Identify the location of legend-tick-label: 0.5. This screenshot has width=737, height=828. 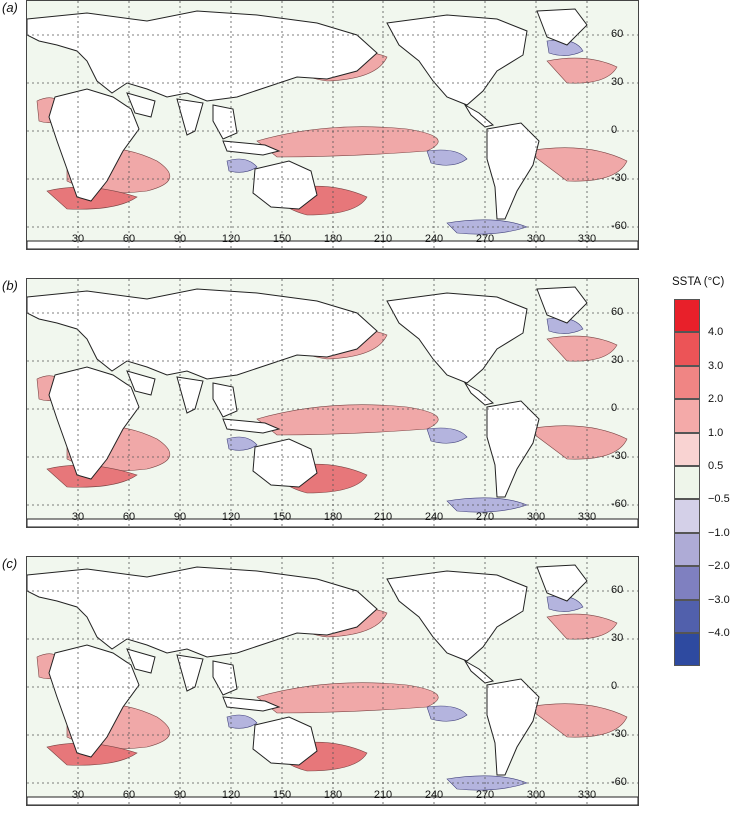
(716, 466).